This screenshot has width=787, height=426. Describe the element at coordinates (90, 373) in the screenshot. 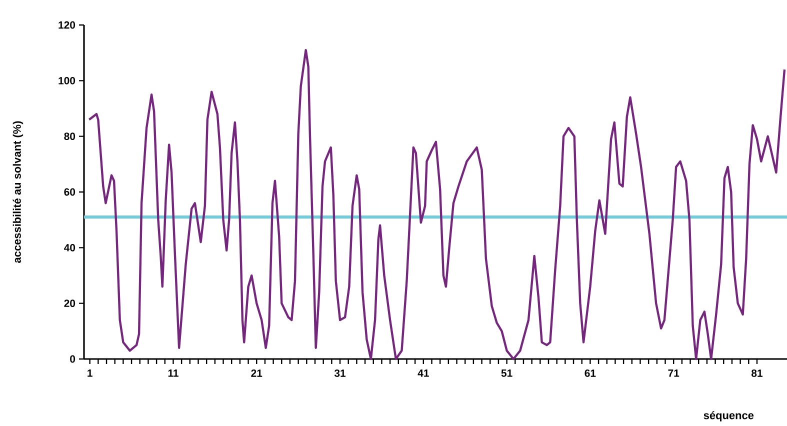

I see `x-tick-label: 1` at that location.